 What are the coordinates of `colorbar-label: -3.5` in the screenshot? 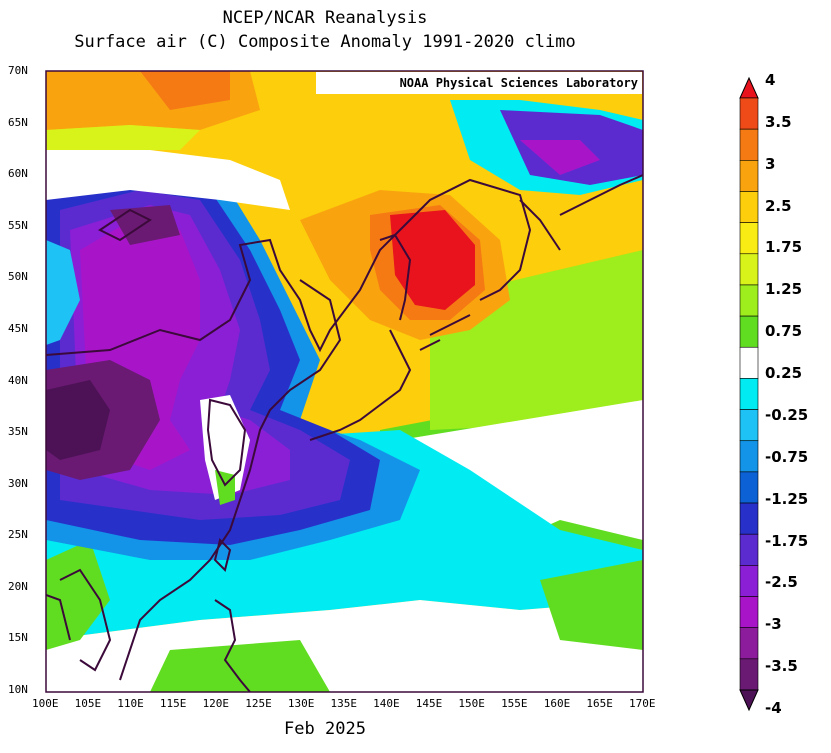 It's located at (781, 666).